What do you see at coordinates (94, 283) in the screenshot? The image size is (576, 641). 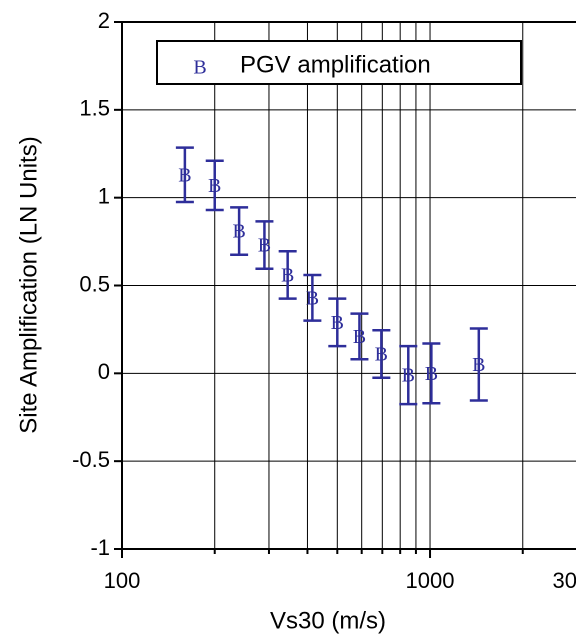 I see `y-tick-label: 0.5` at bounding box center [94, 283].